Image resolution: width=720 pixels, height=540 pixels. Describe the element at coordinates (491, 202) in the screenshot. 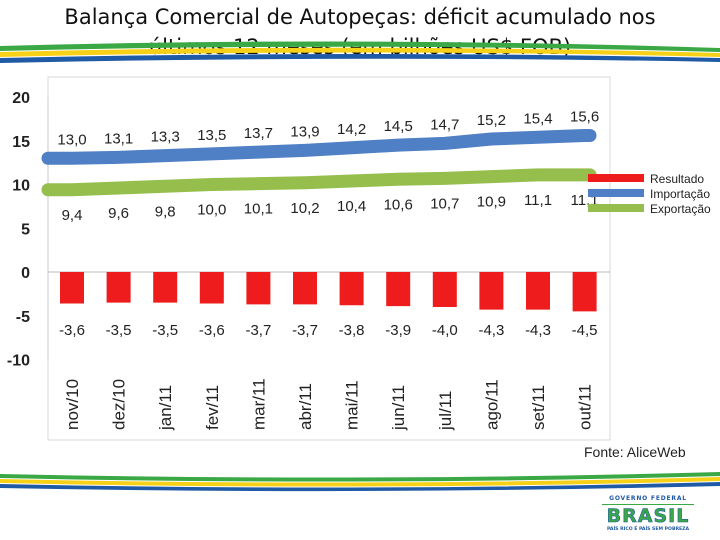

I see `data-label-exportacao: 10,9` at that location.